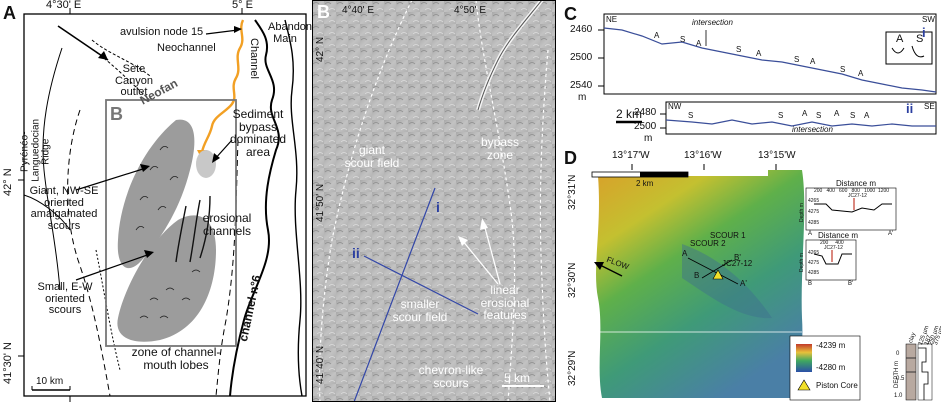  I want to click on y-tick-2460: 2460, so click(581, 29).